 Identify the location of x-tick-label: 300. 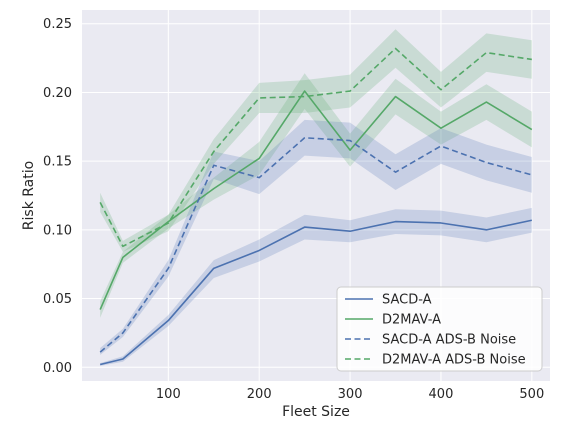
(350, 394).